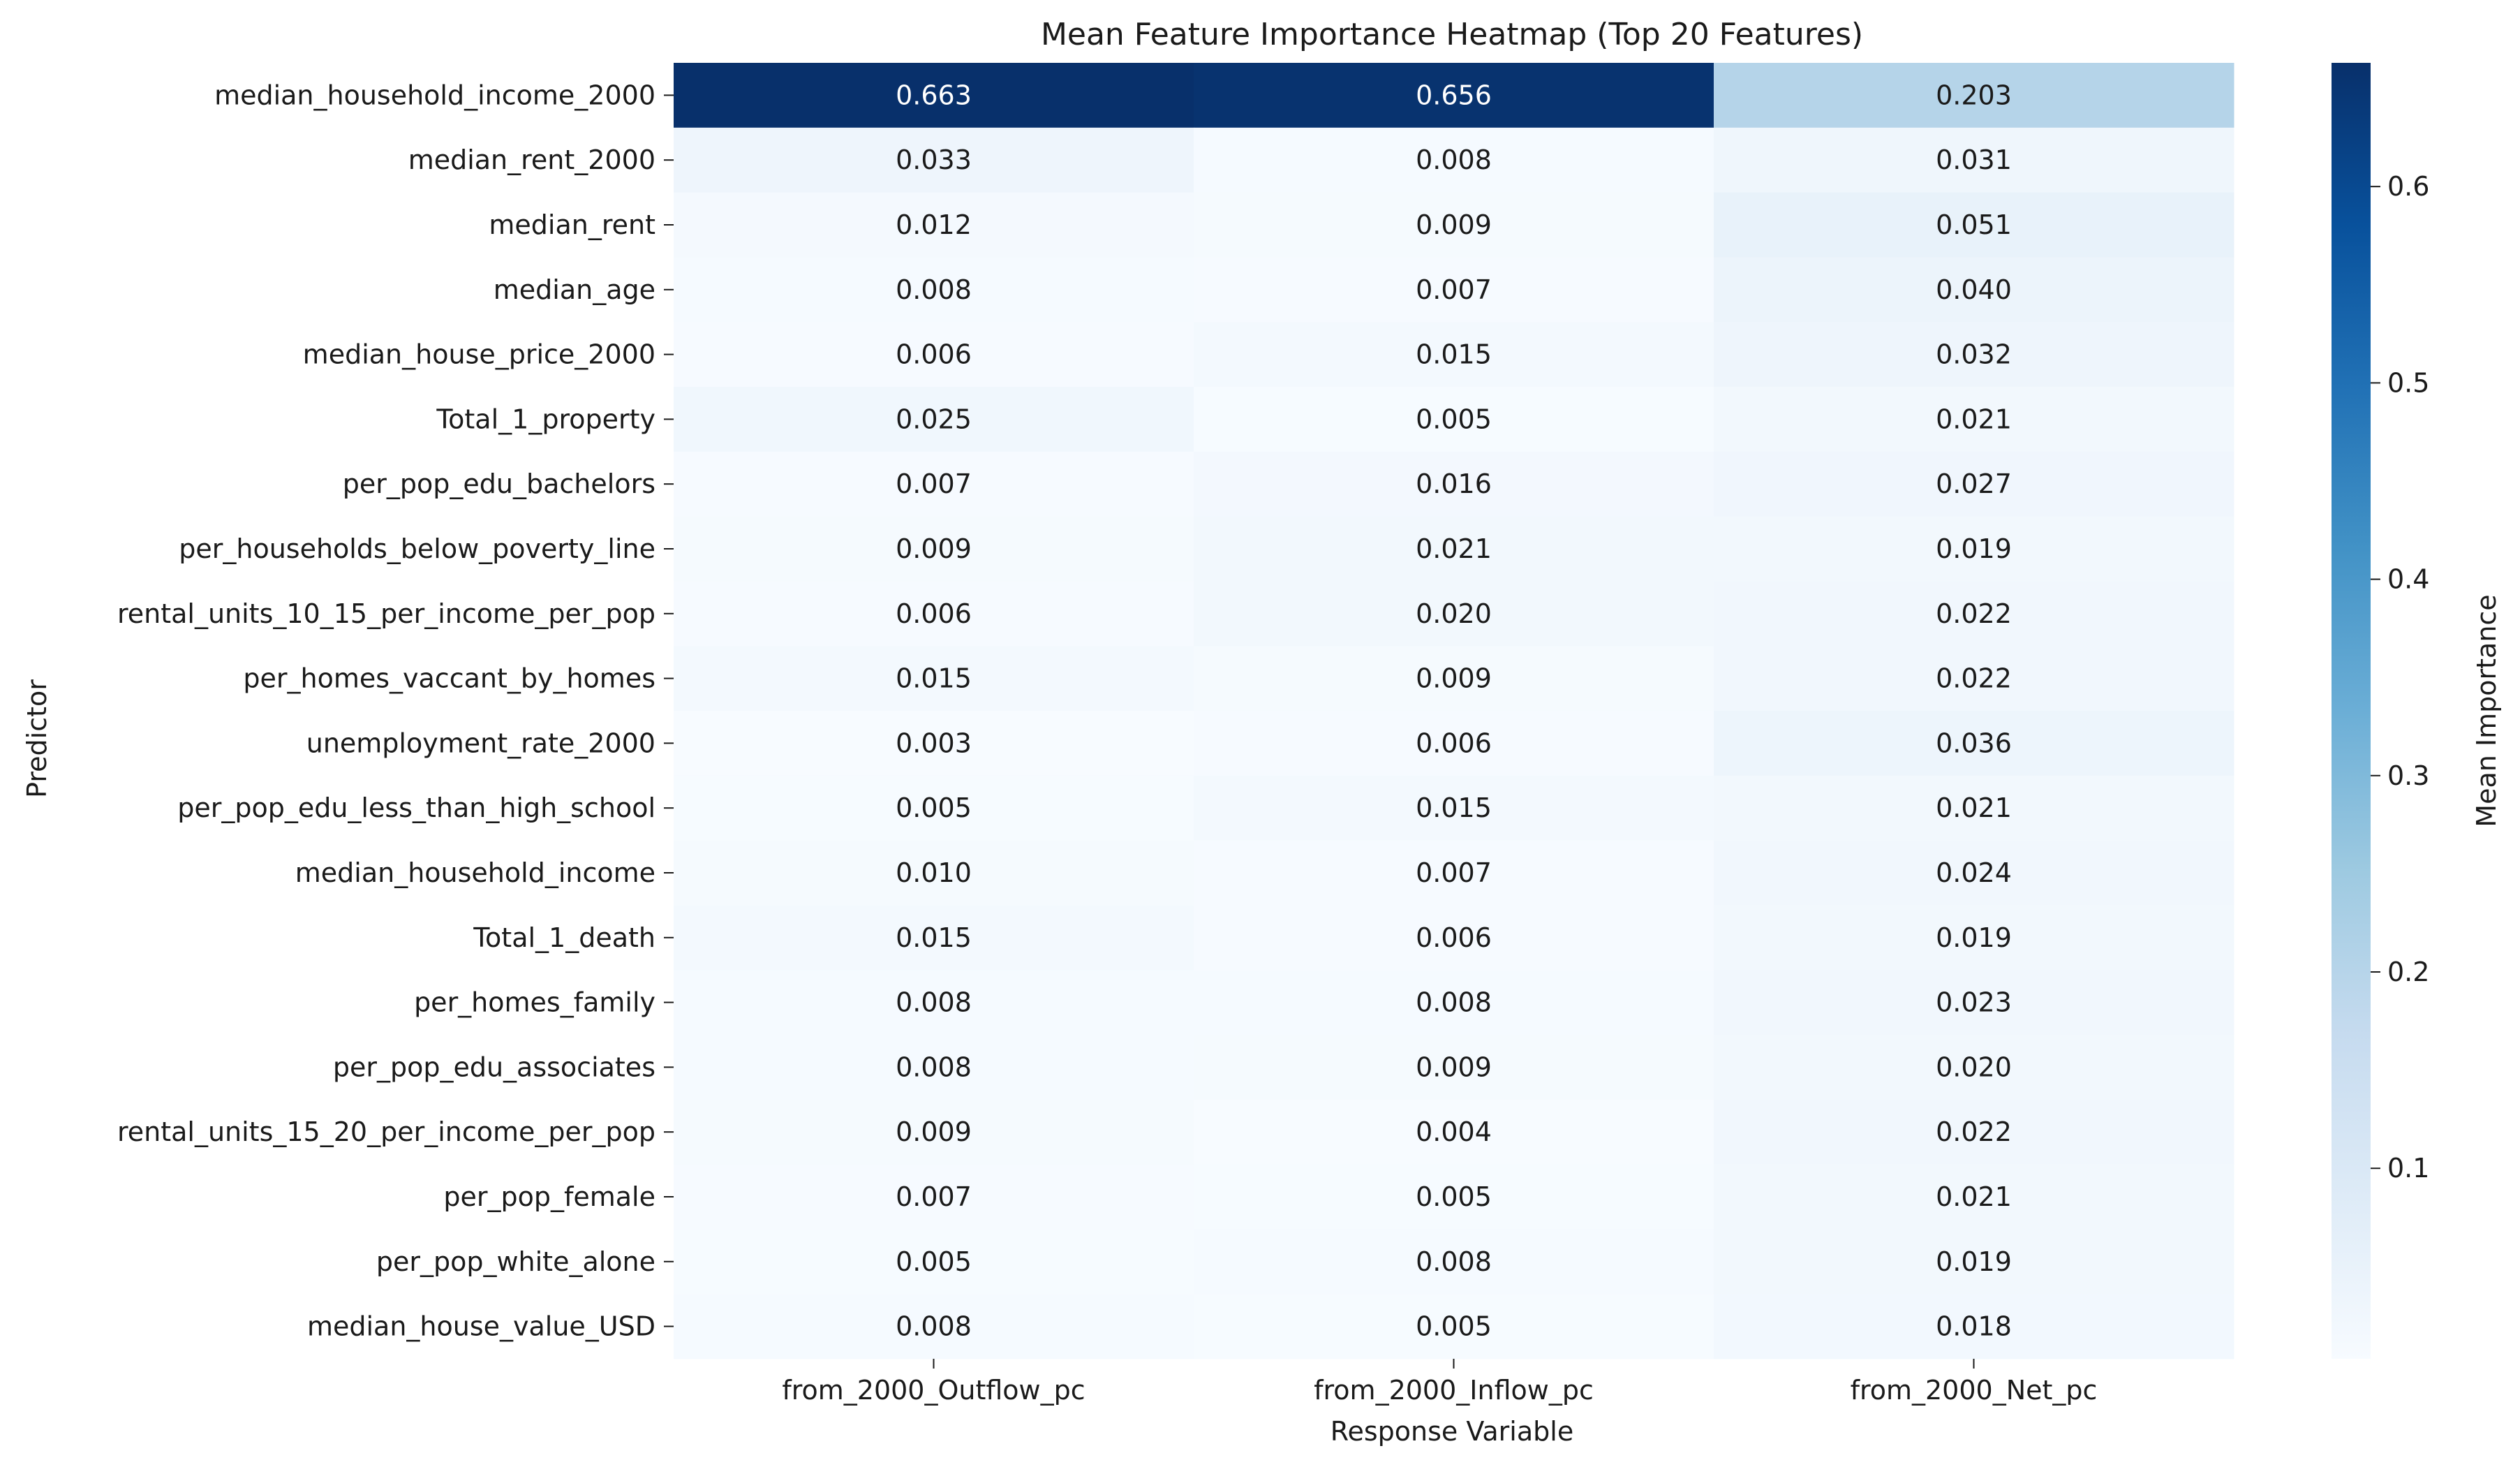  Describe the element at coordinates (2400, 677) in the screenshot. I see `colorbar-ticks: 0.1 0.2 0.3 0.4 0.5 0.6` at that location.